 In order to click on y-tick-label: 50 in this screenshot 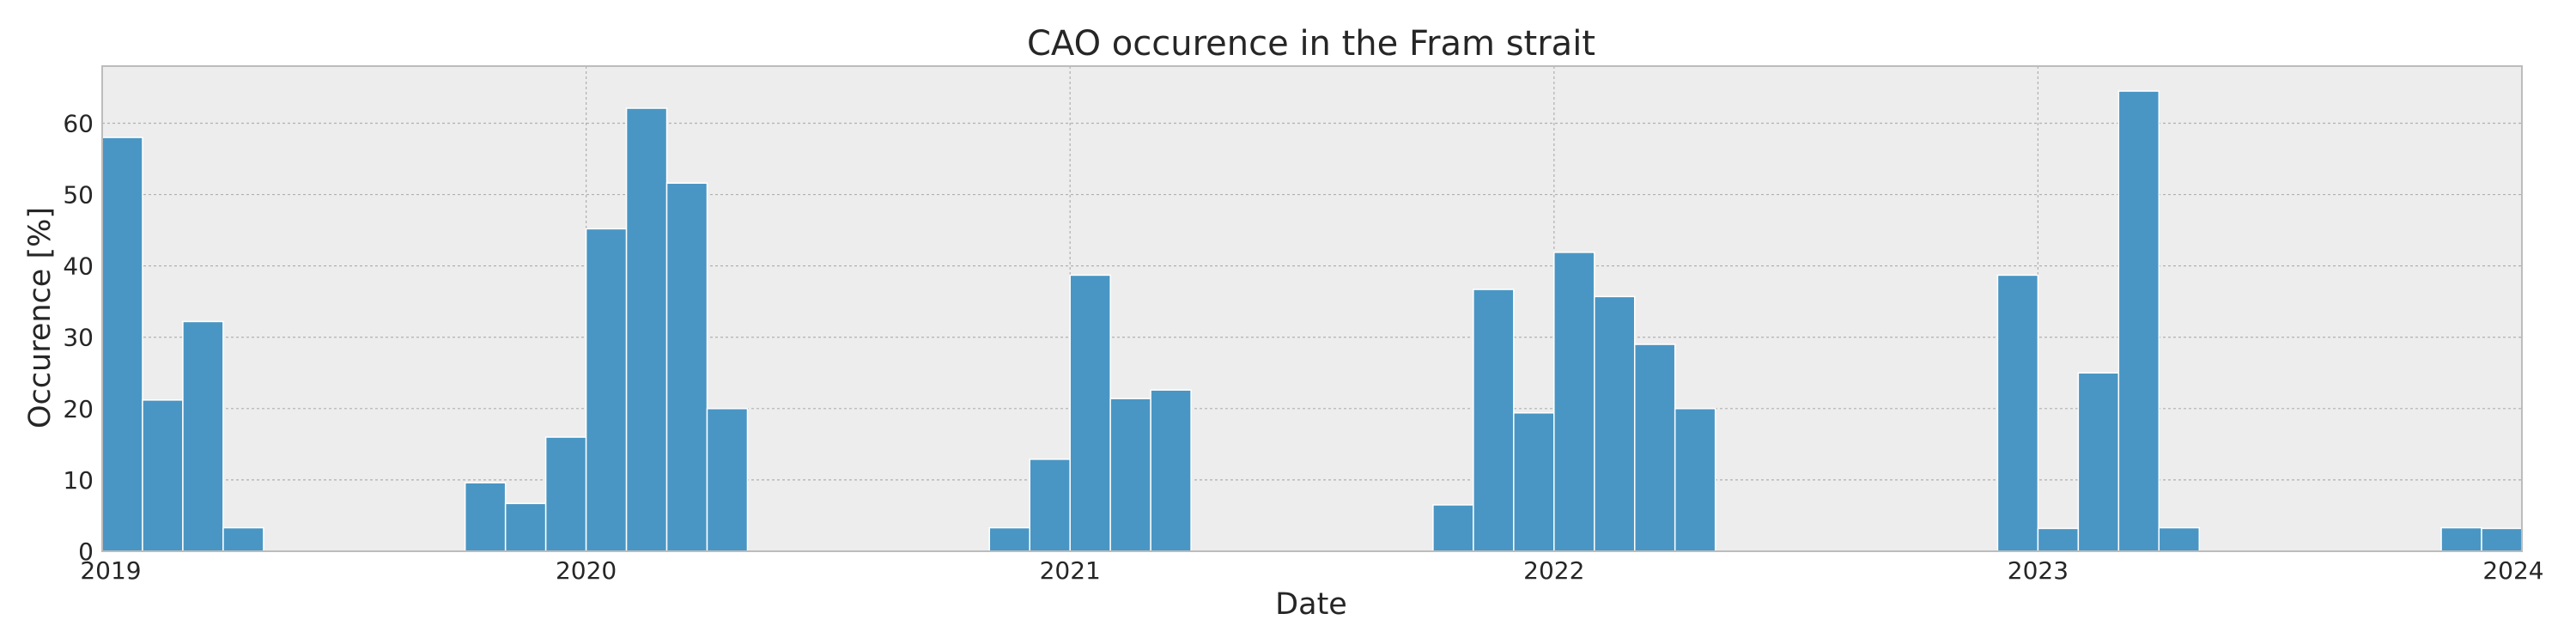, I will do `click(78, 196)`.